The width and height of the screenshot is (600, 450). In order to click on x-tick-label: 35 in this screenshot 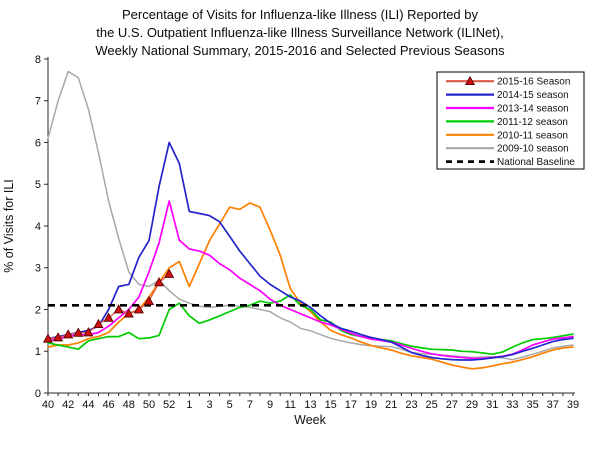, I will do `click(532, 405)`.